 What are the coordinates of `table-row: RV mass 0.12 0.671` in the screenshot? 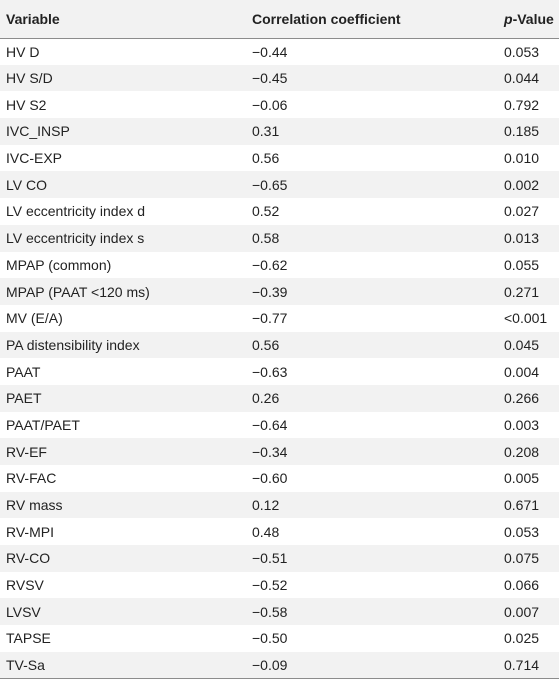 It's located at (279, 505).